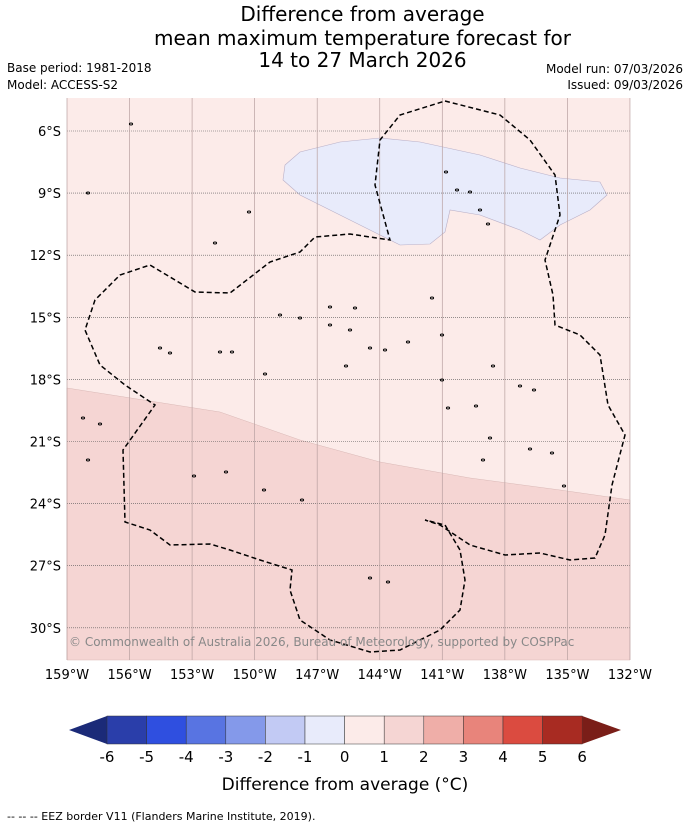 Image resolution: width=690 pixels, height=827 pixels. What do you see at coordinates (45, 443) in the screenshot?
I see `lat-label: 21°S` at bounding box center [45, 443].